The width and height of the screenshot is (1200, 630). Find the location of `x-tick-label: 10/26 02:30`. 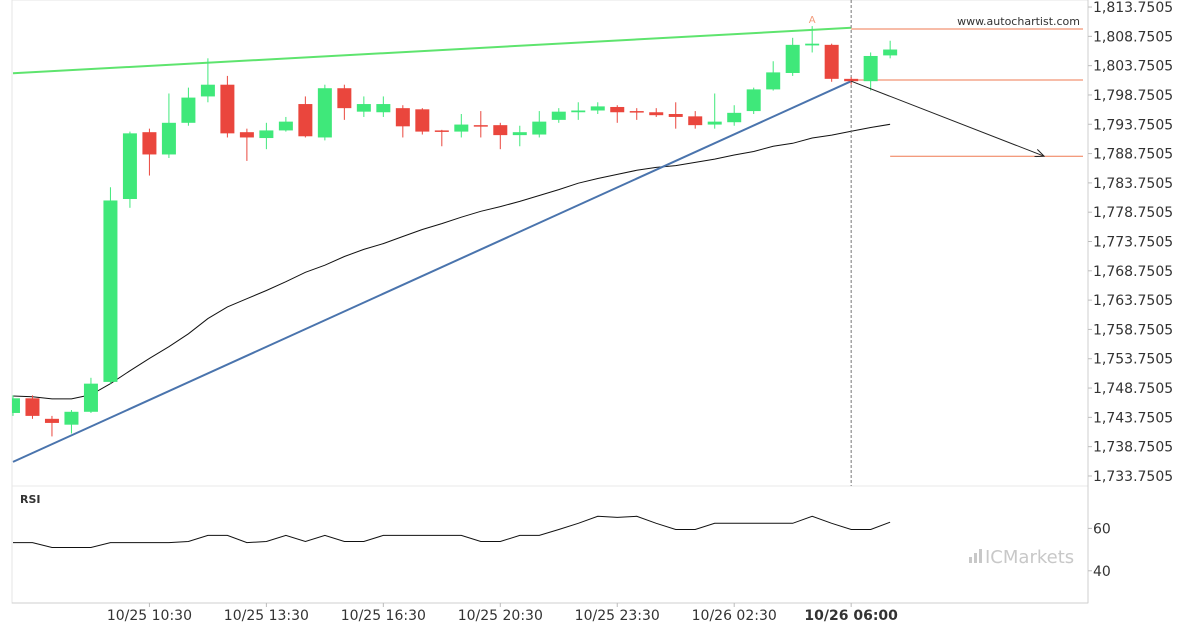

x-tick-label: 10/26 02:30 is located at coordinates (734, 616).